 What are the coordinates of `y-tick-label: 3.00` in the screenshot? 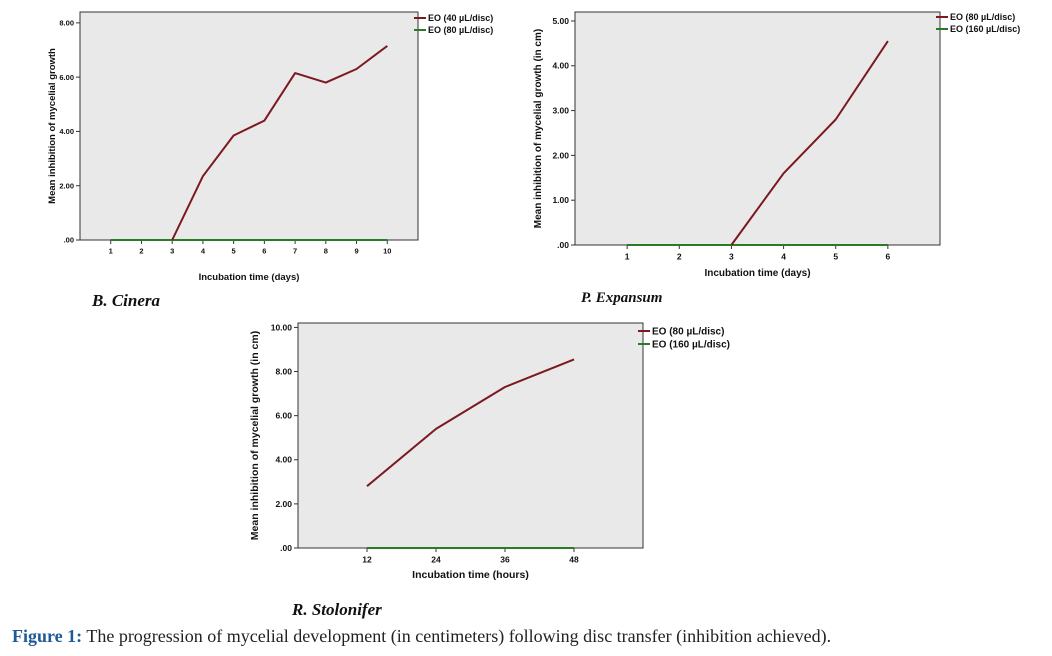 It's located at (560, 111).